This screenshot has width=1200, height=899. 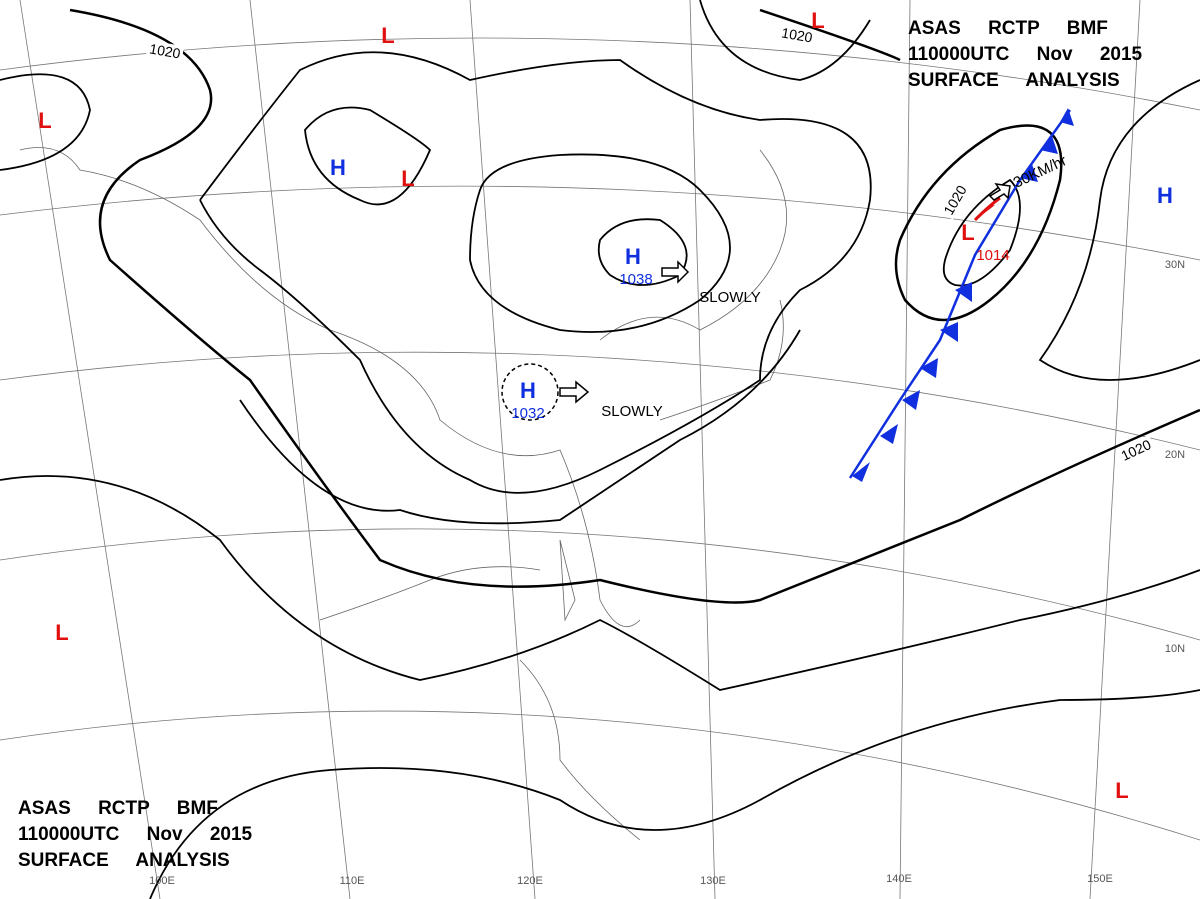 What do you see at coordinates (899, 879) in the screenshot?
I see `longitude-label: 140E` at bounding box center [899, 879].